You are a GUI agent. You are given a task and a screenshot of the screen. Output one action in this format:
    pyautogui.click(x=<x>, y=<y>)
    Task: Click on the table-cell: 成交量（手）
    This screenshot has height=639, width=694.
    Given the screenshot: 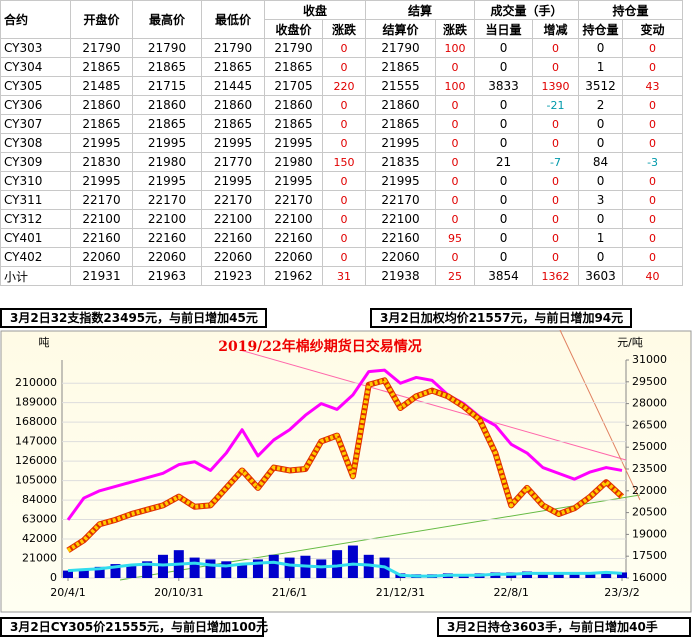 What is the action you would take?
    pyautogui.click(x=527, y=10)
    